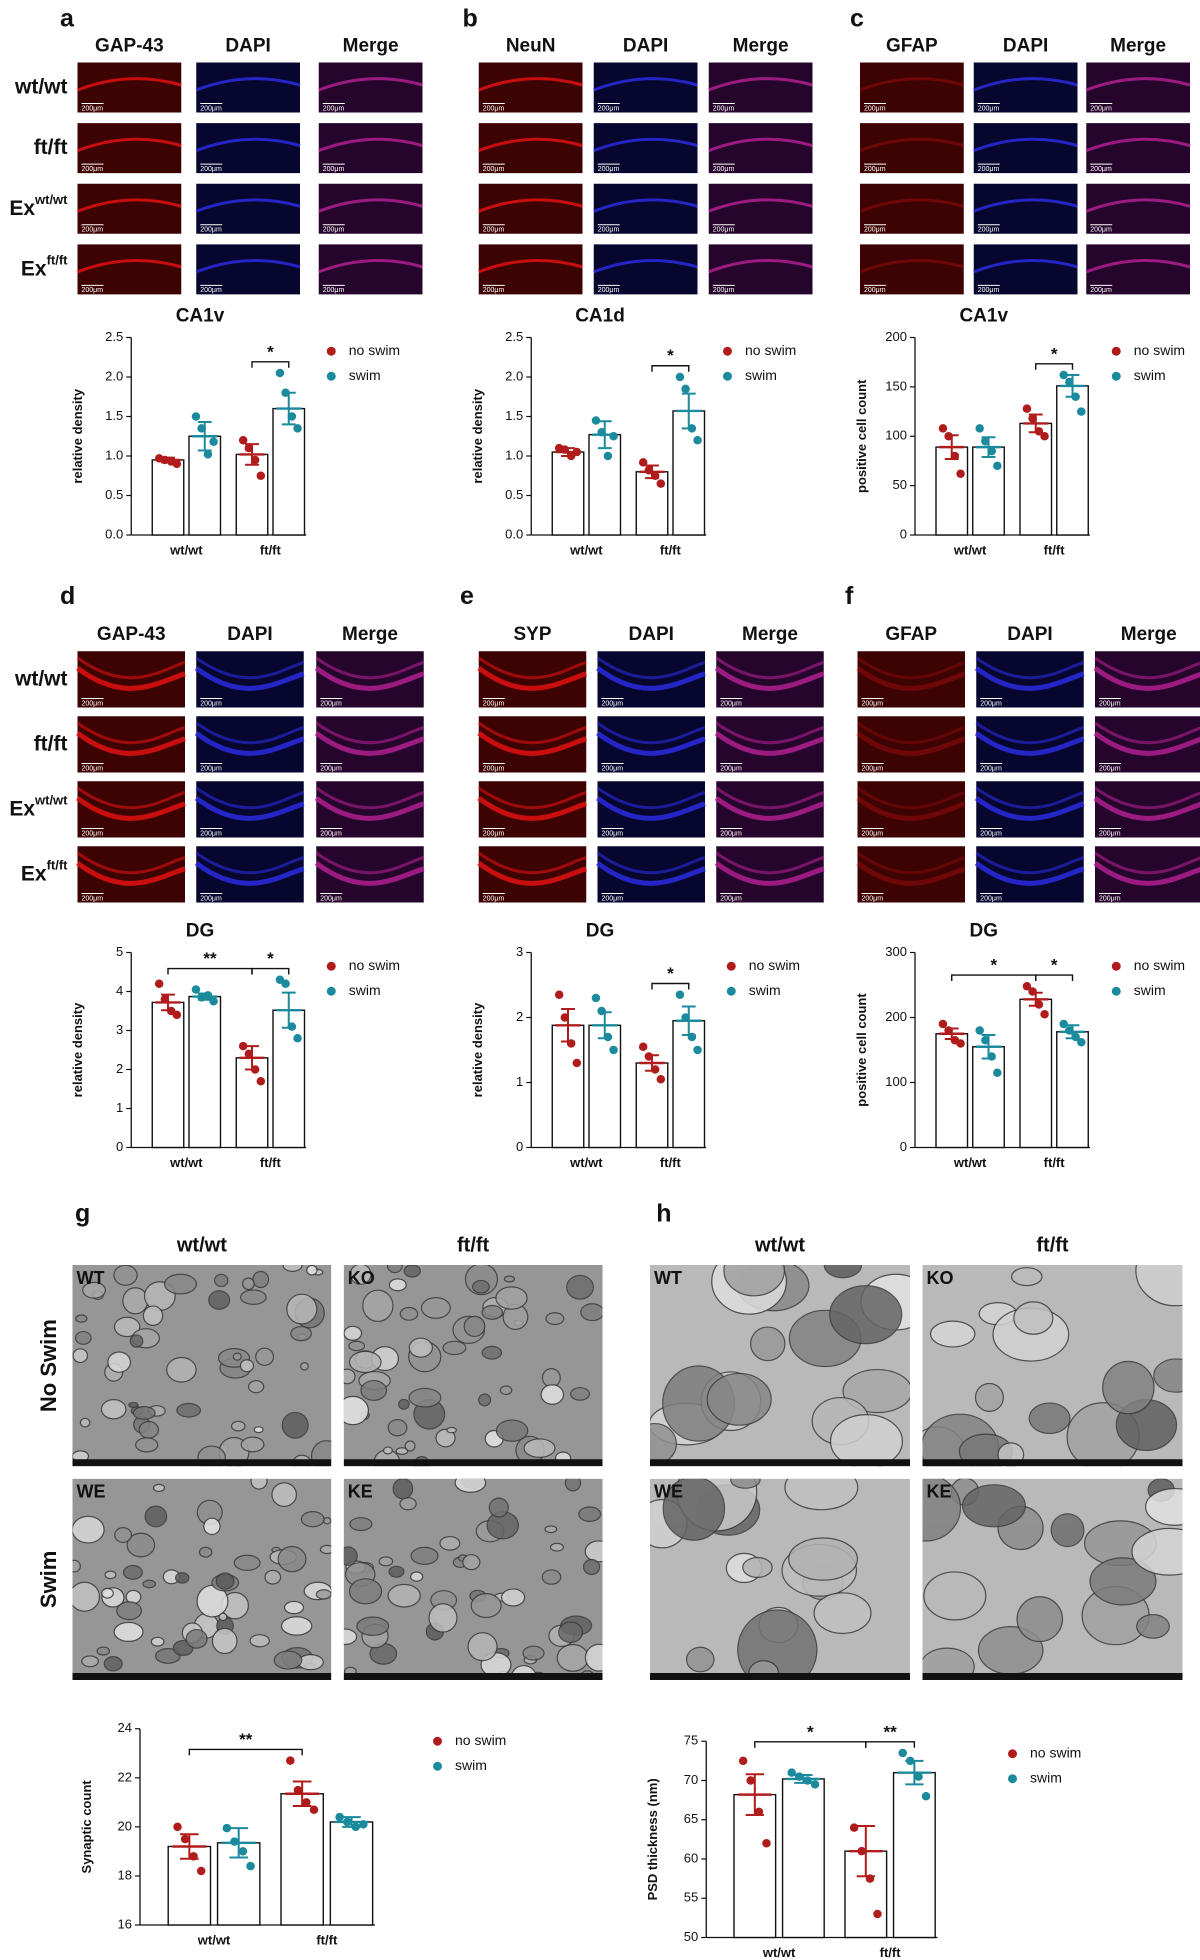 This screenshot has width=1200, height=1960. What do you see at coordinates (125, 1727) in the screenshot?
I see `y-tick-label: 24` at bounding box center [125, 1727].